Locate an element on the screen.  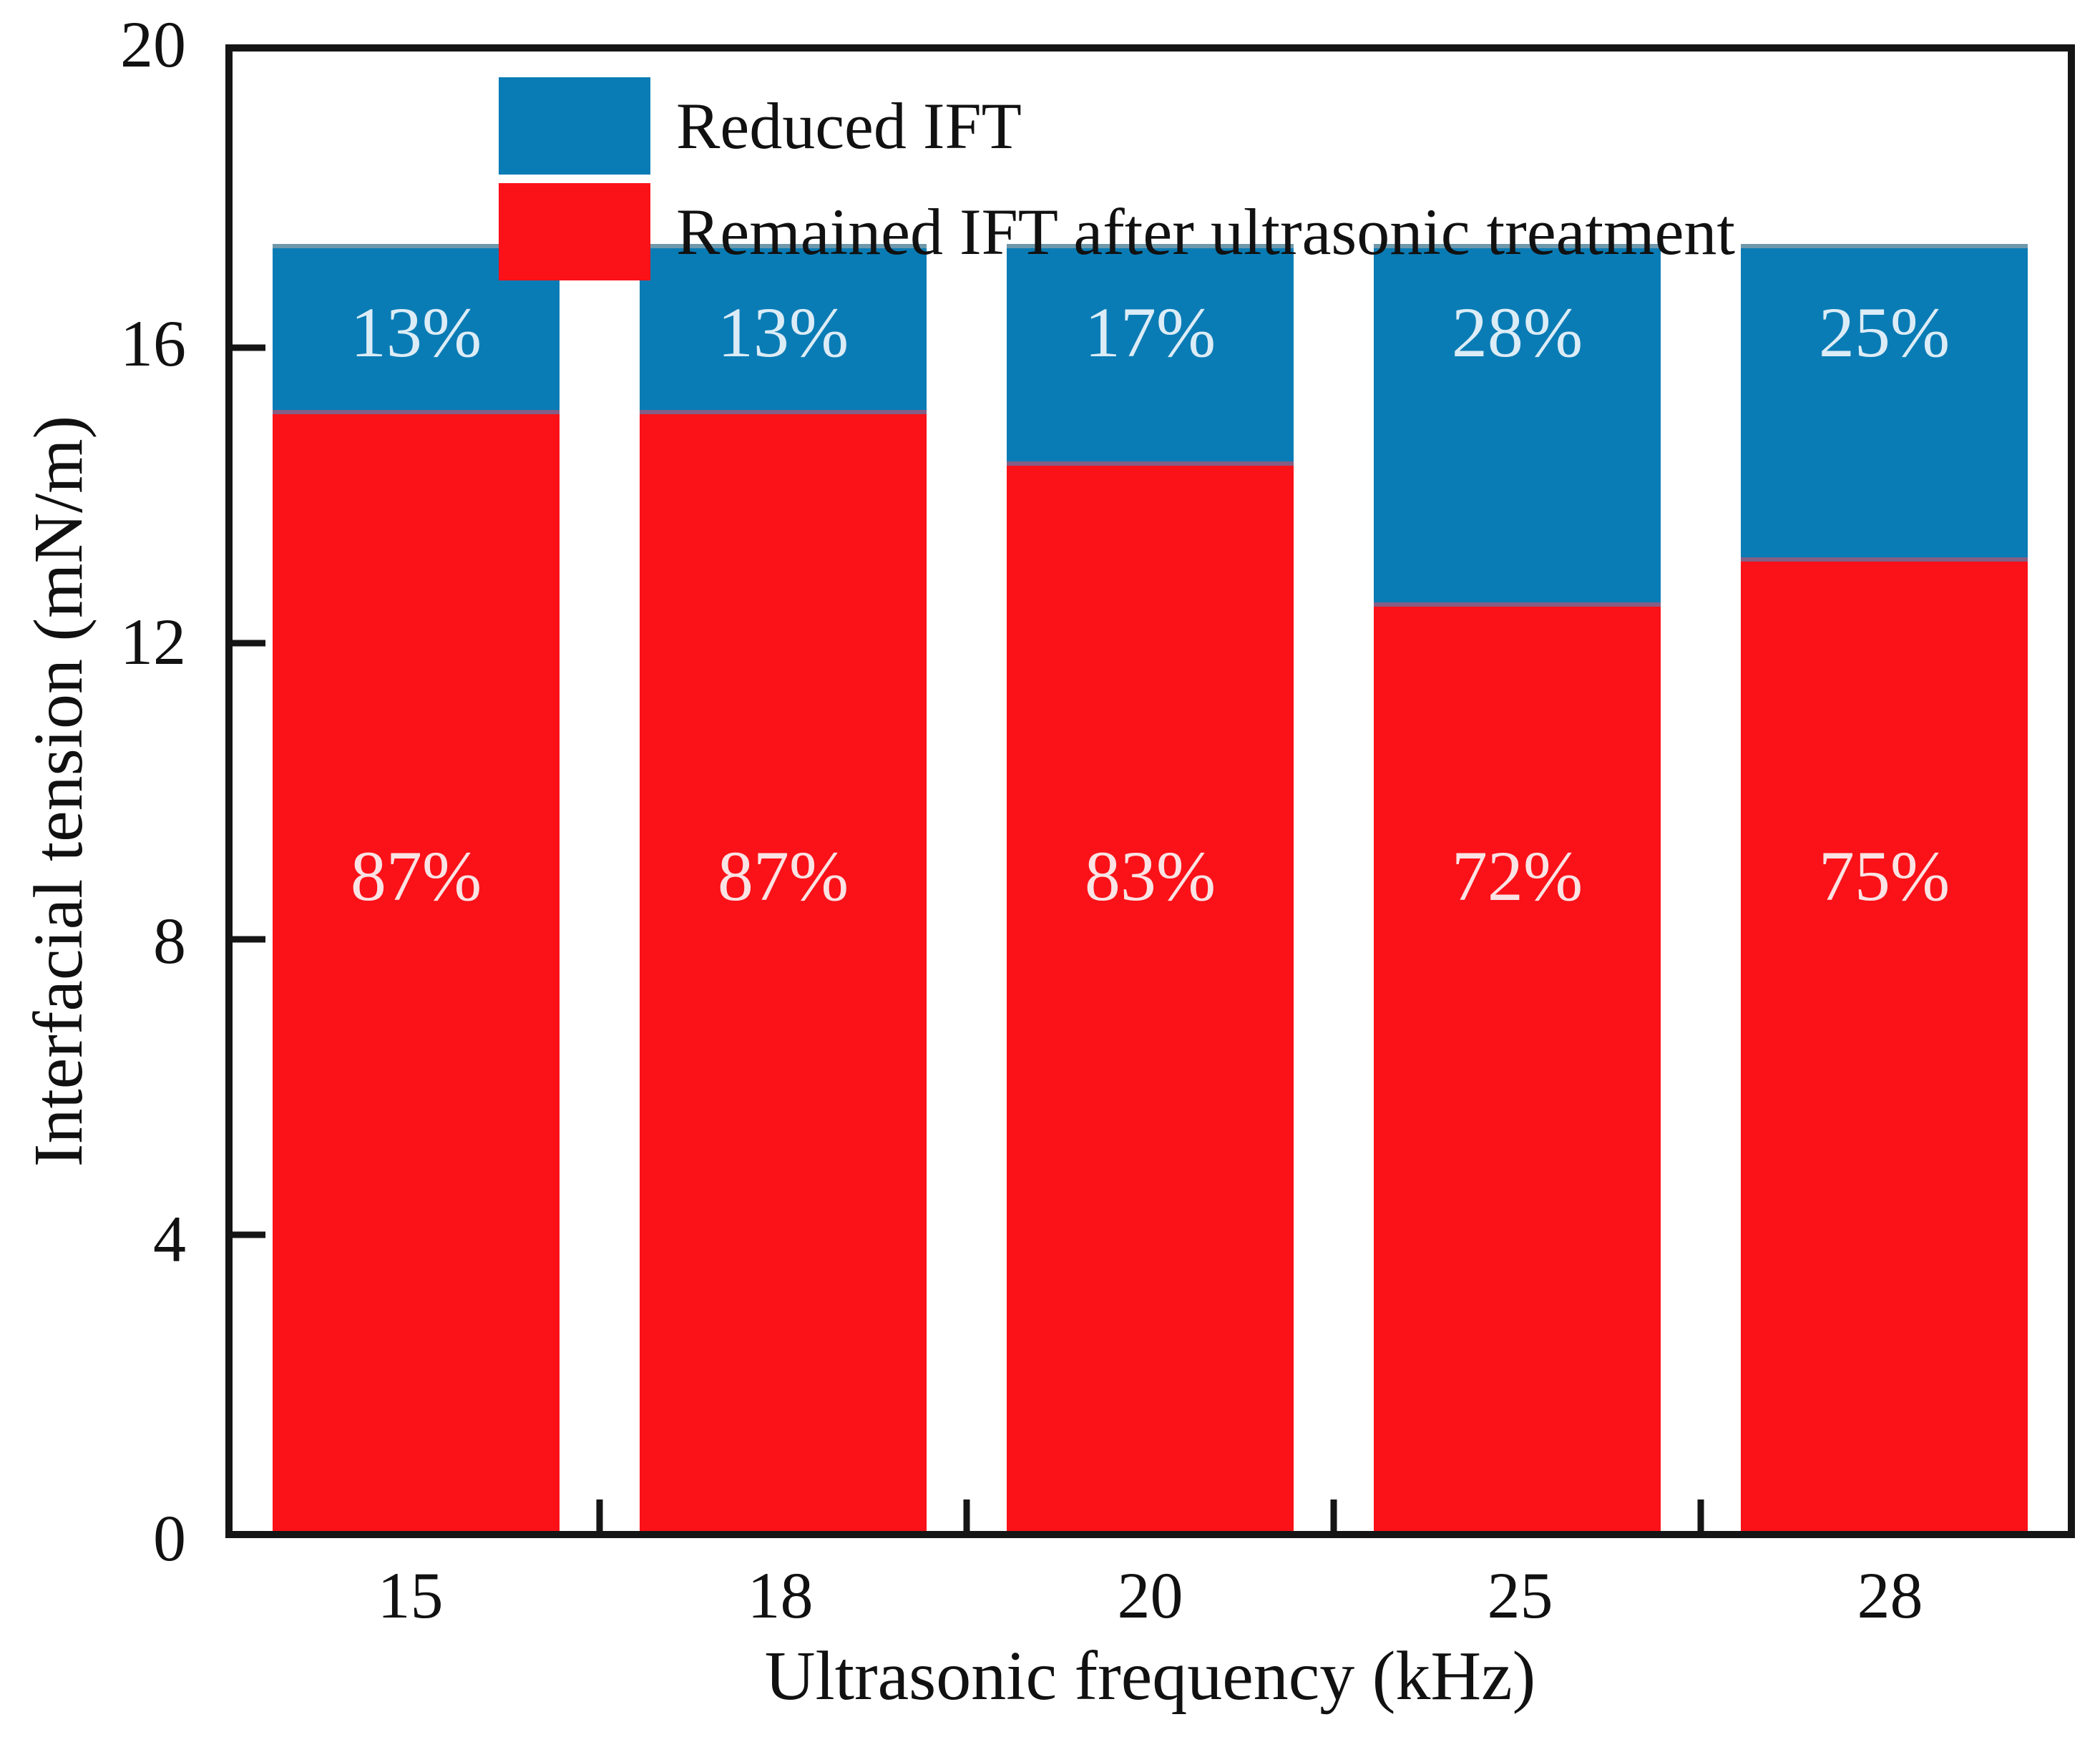
legend-label: Remained IFT after ultrasonic treatment is located at coordinates (1205, 231).